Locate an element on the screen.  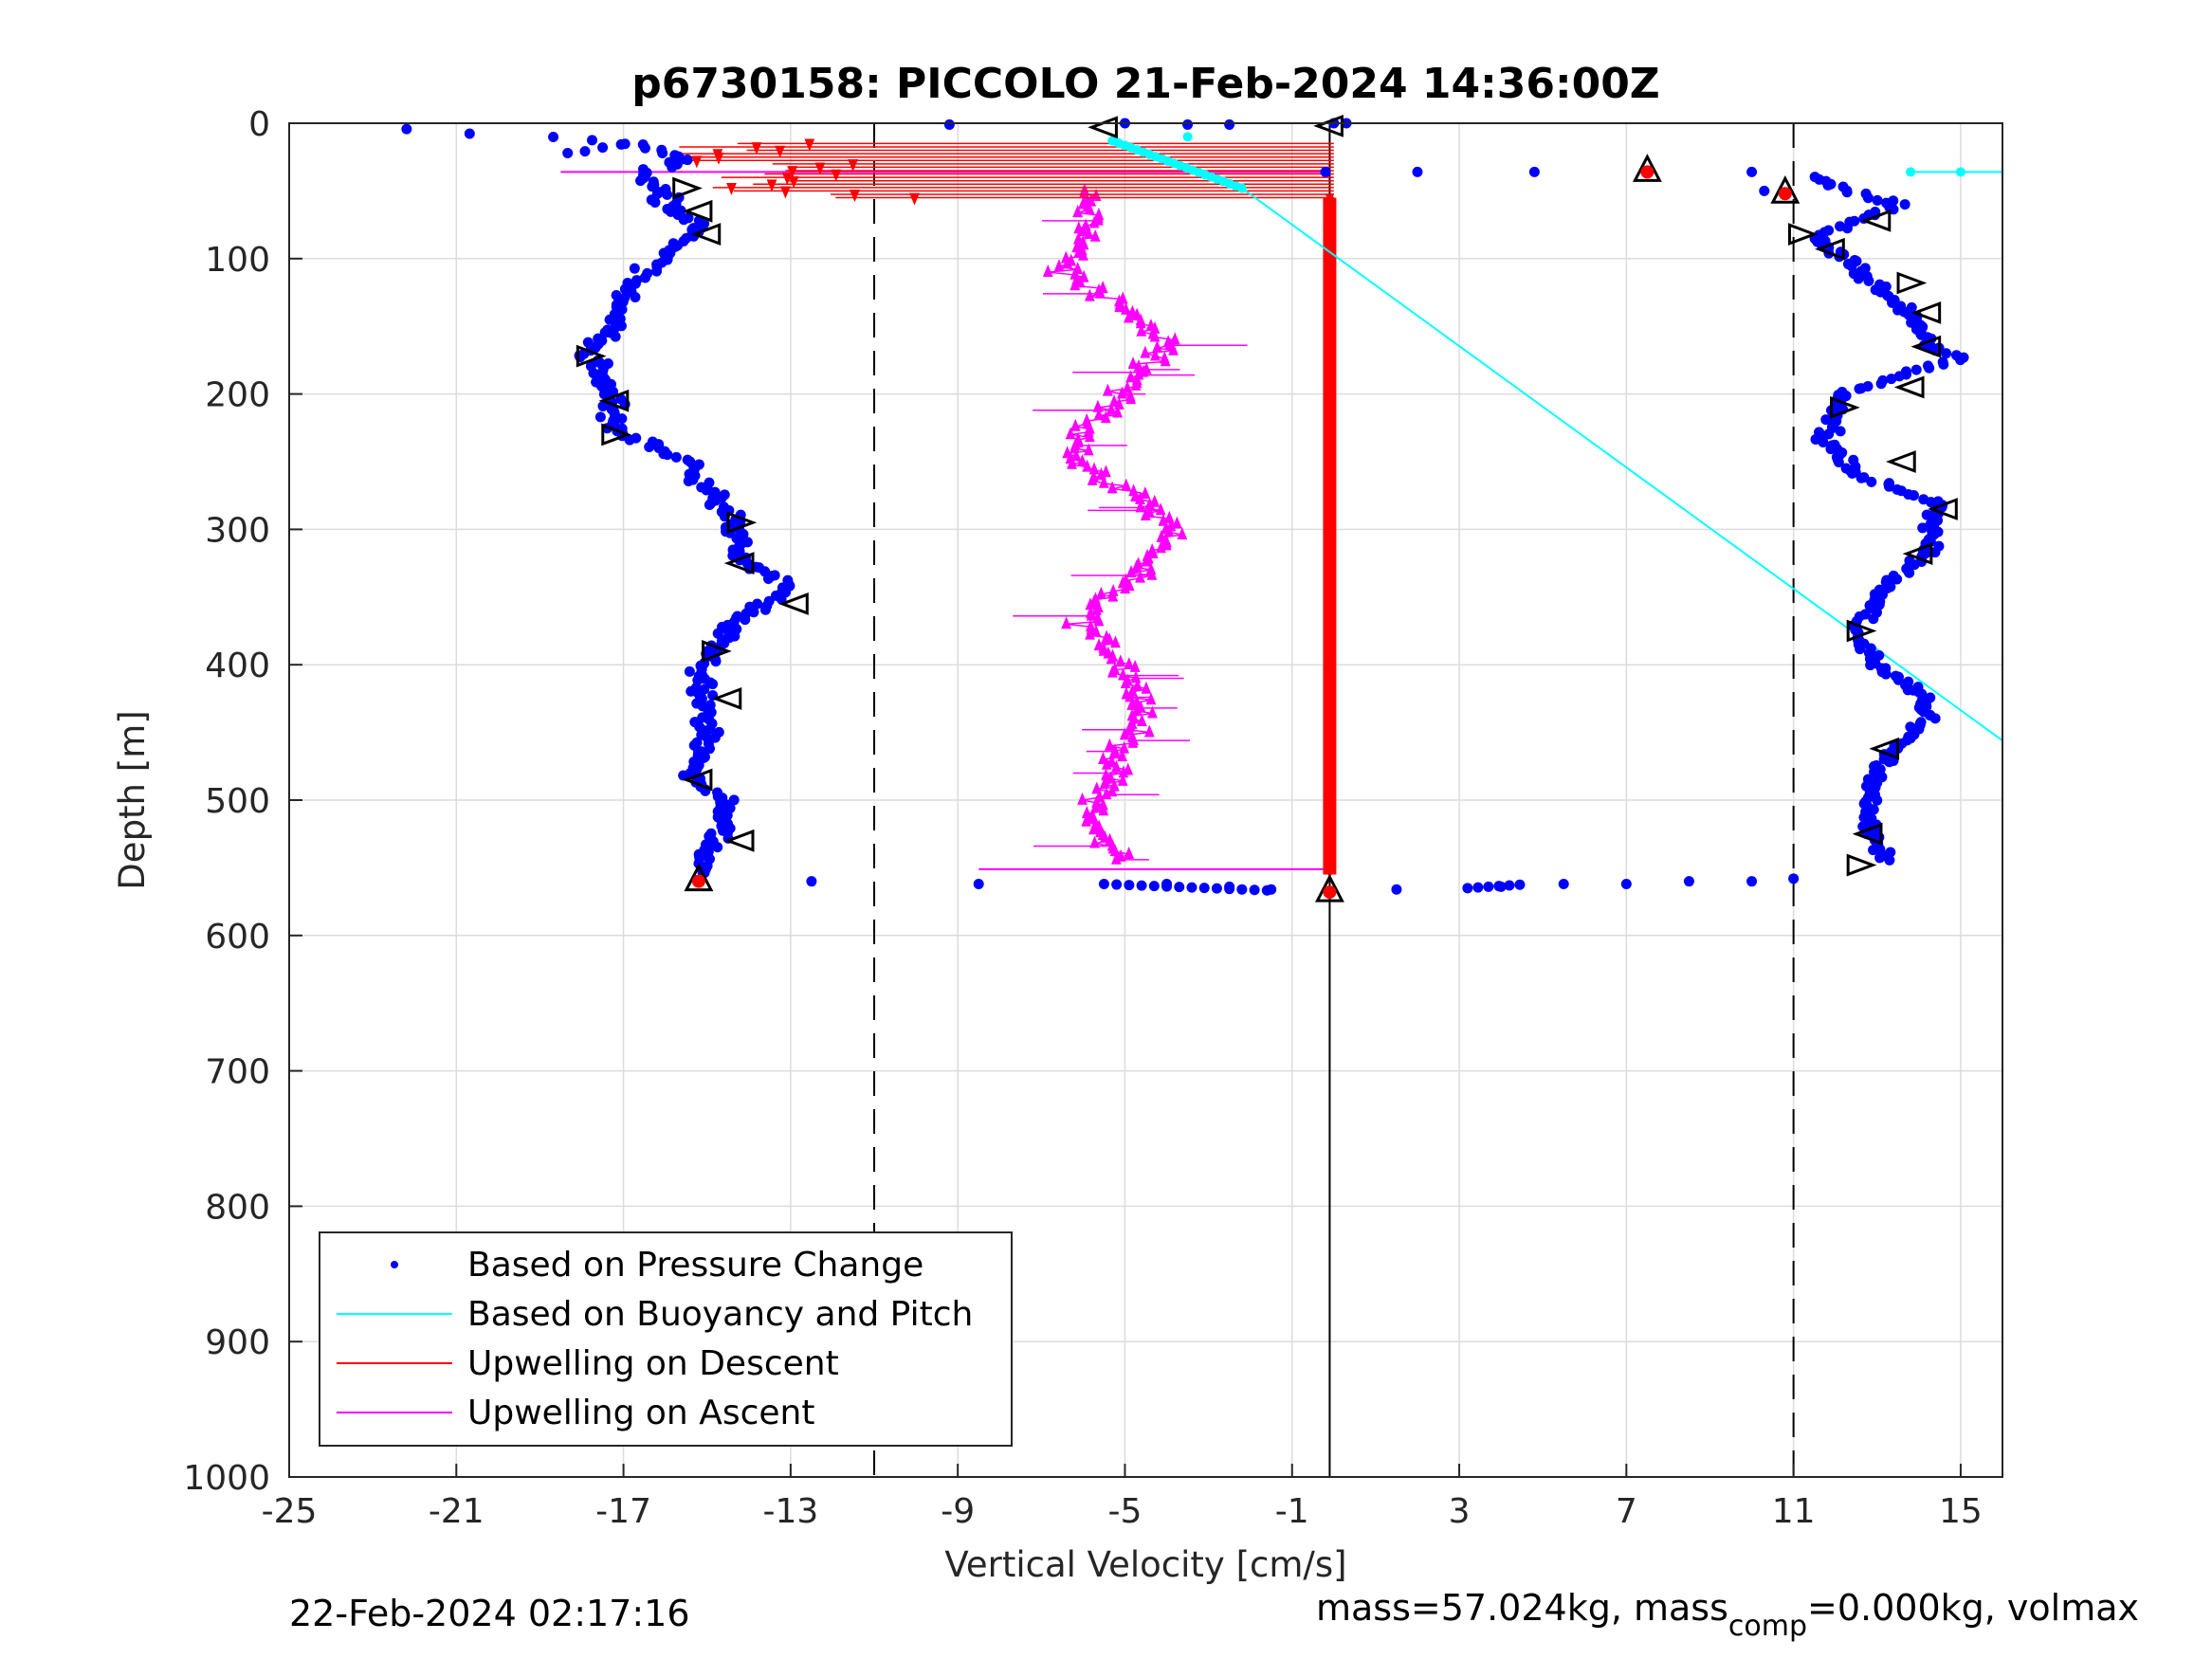
x-tick-label: 15 is located at coordinates (1961, 1511).